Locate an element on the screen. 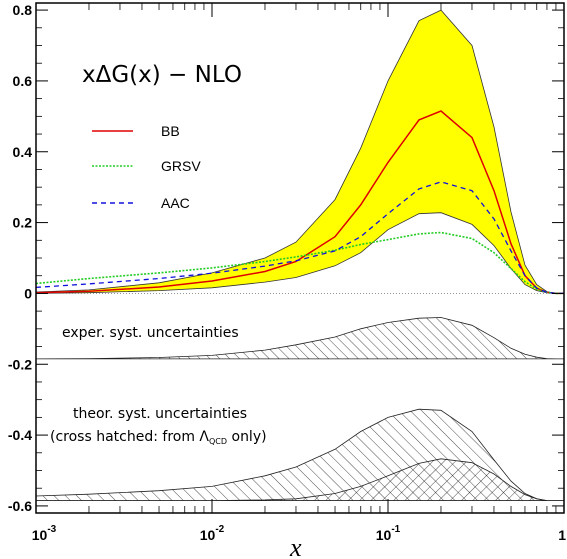 This screenshot has height=559, width=567. y-tick-label: 0 is located at coordinates (28, 293).